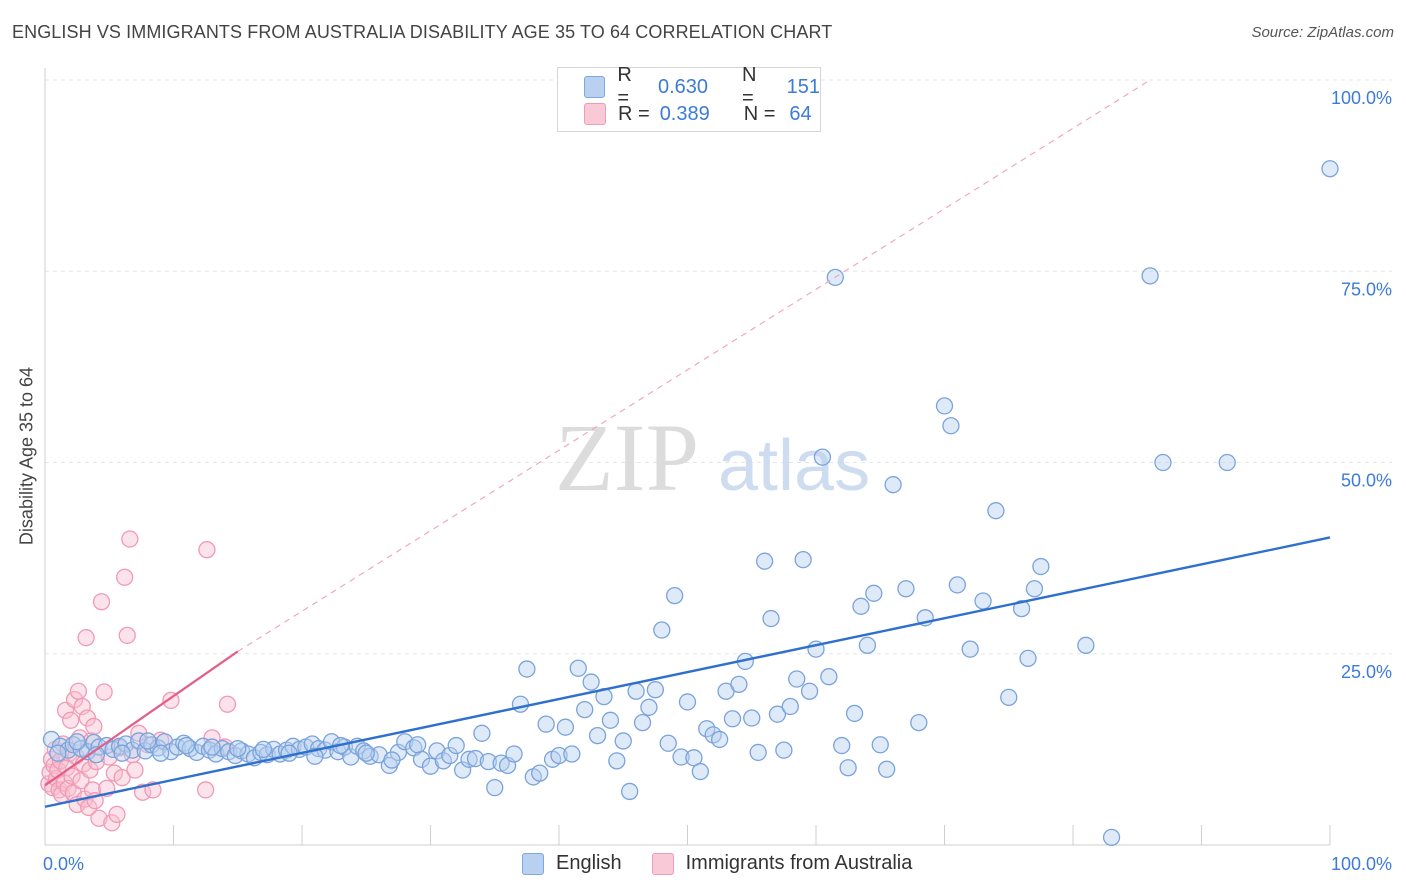 This screenshot has width=1406, height=892. What do you see at coordinates (595, 114) in the screenshot?
I see `legend-swatch-australia` at bounding box center [595, 114].